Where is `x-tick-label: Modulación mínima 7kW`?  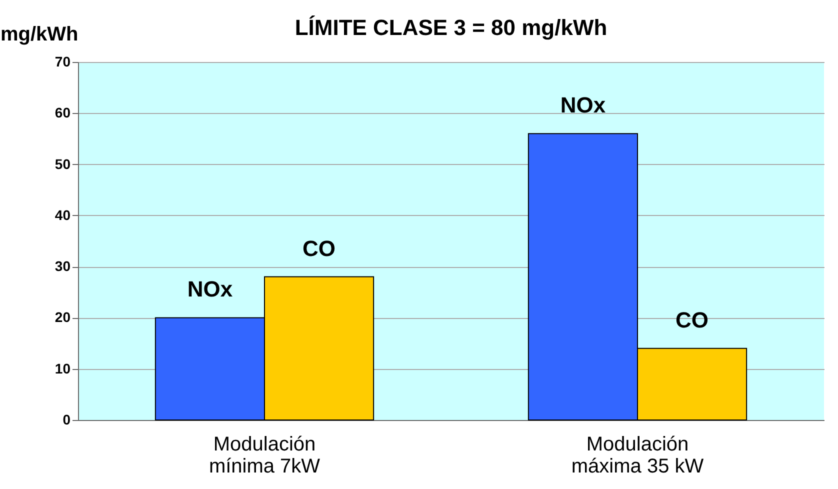
x-tick-label: Modulación mínima 7kW is located at coordinates (264, 456).